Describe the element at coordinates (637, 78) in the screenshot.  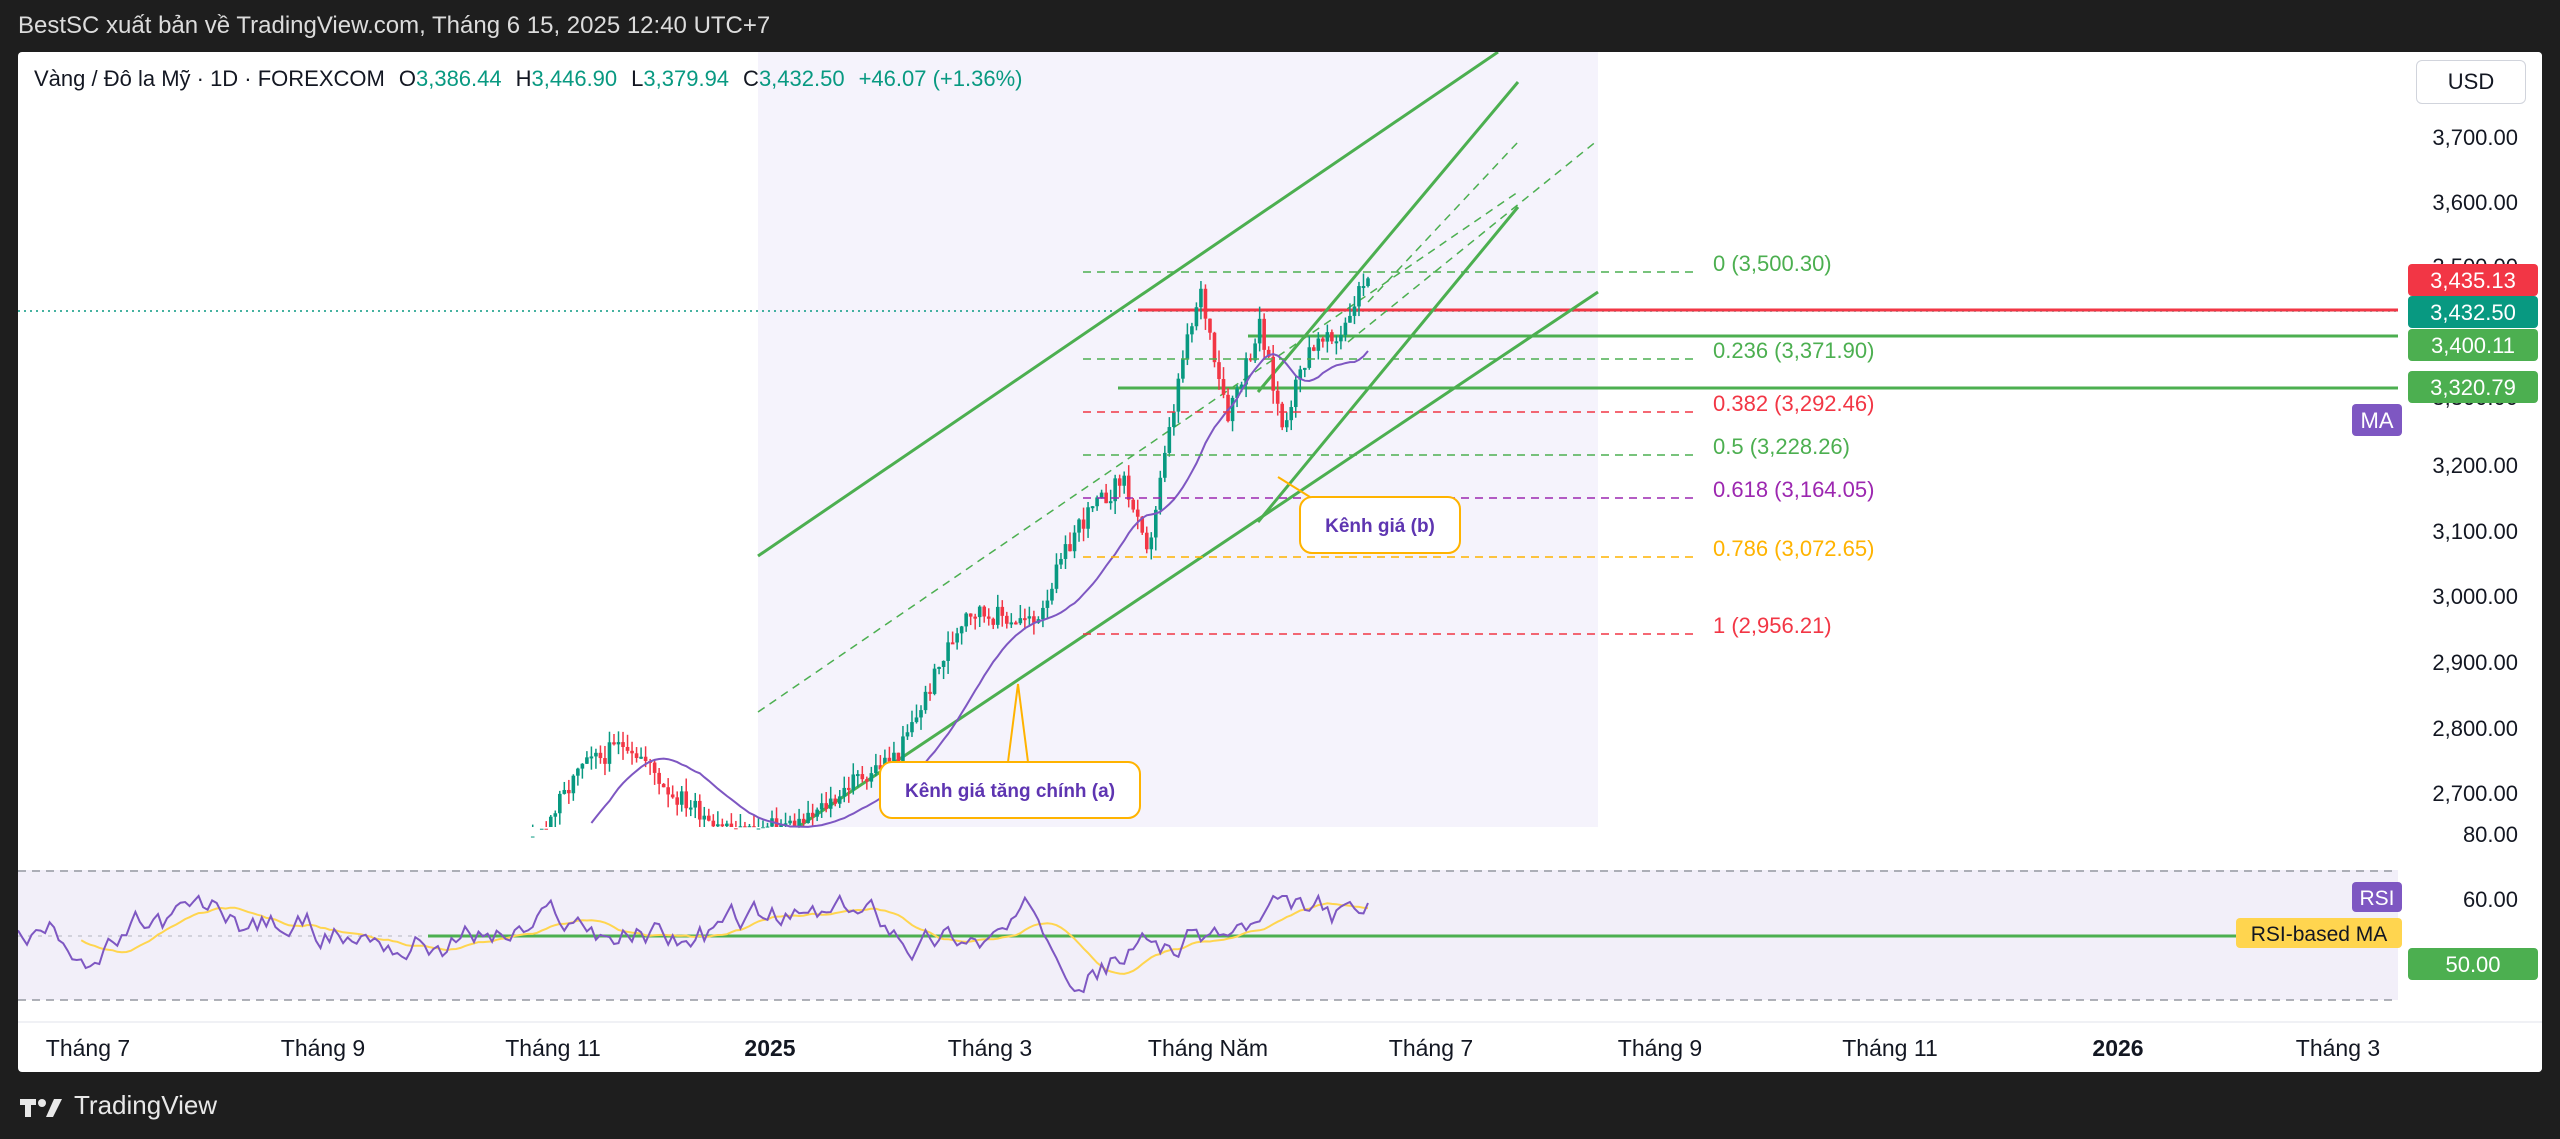
I see `low-label: L` at that location.